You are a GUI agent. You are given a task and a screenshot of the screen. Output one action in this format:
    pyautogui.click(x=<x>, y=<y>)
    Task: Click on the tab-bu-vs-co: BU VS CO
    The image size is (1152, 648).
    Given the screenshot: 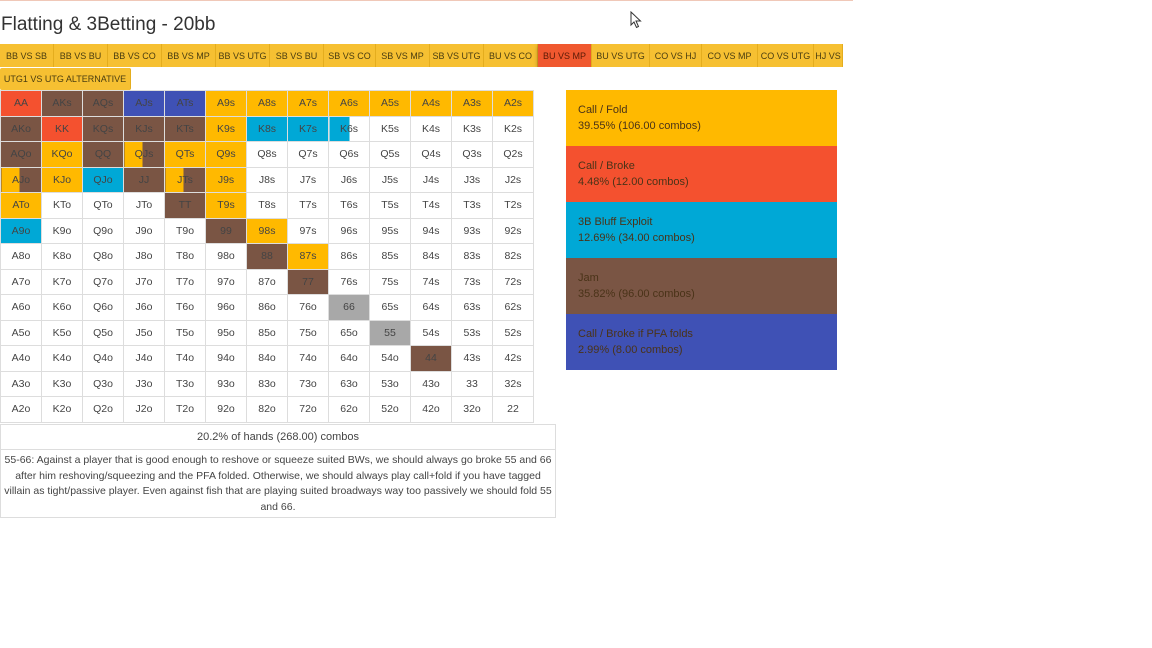 What is the action you would take?
    pyautogui.click(x=511, y=55)
    